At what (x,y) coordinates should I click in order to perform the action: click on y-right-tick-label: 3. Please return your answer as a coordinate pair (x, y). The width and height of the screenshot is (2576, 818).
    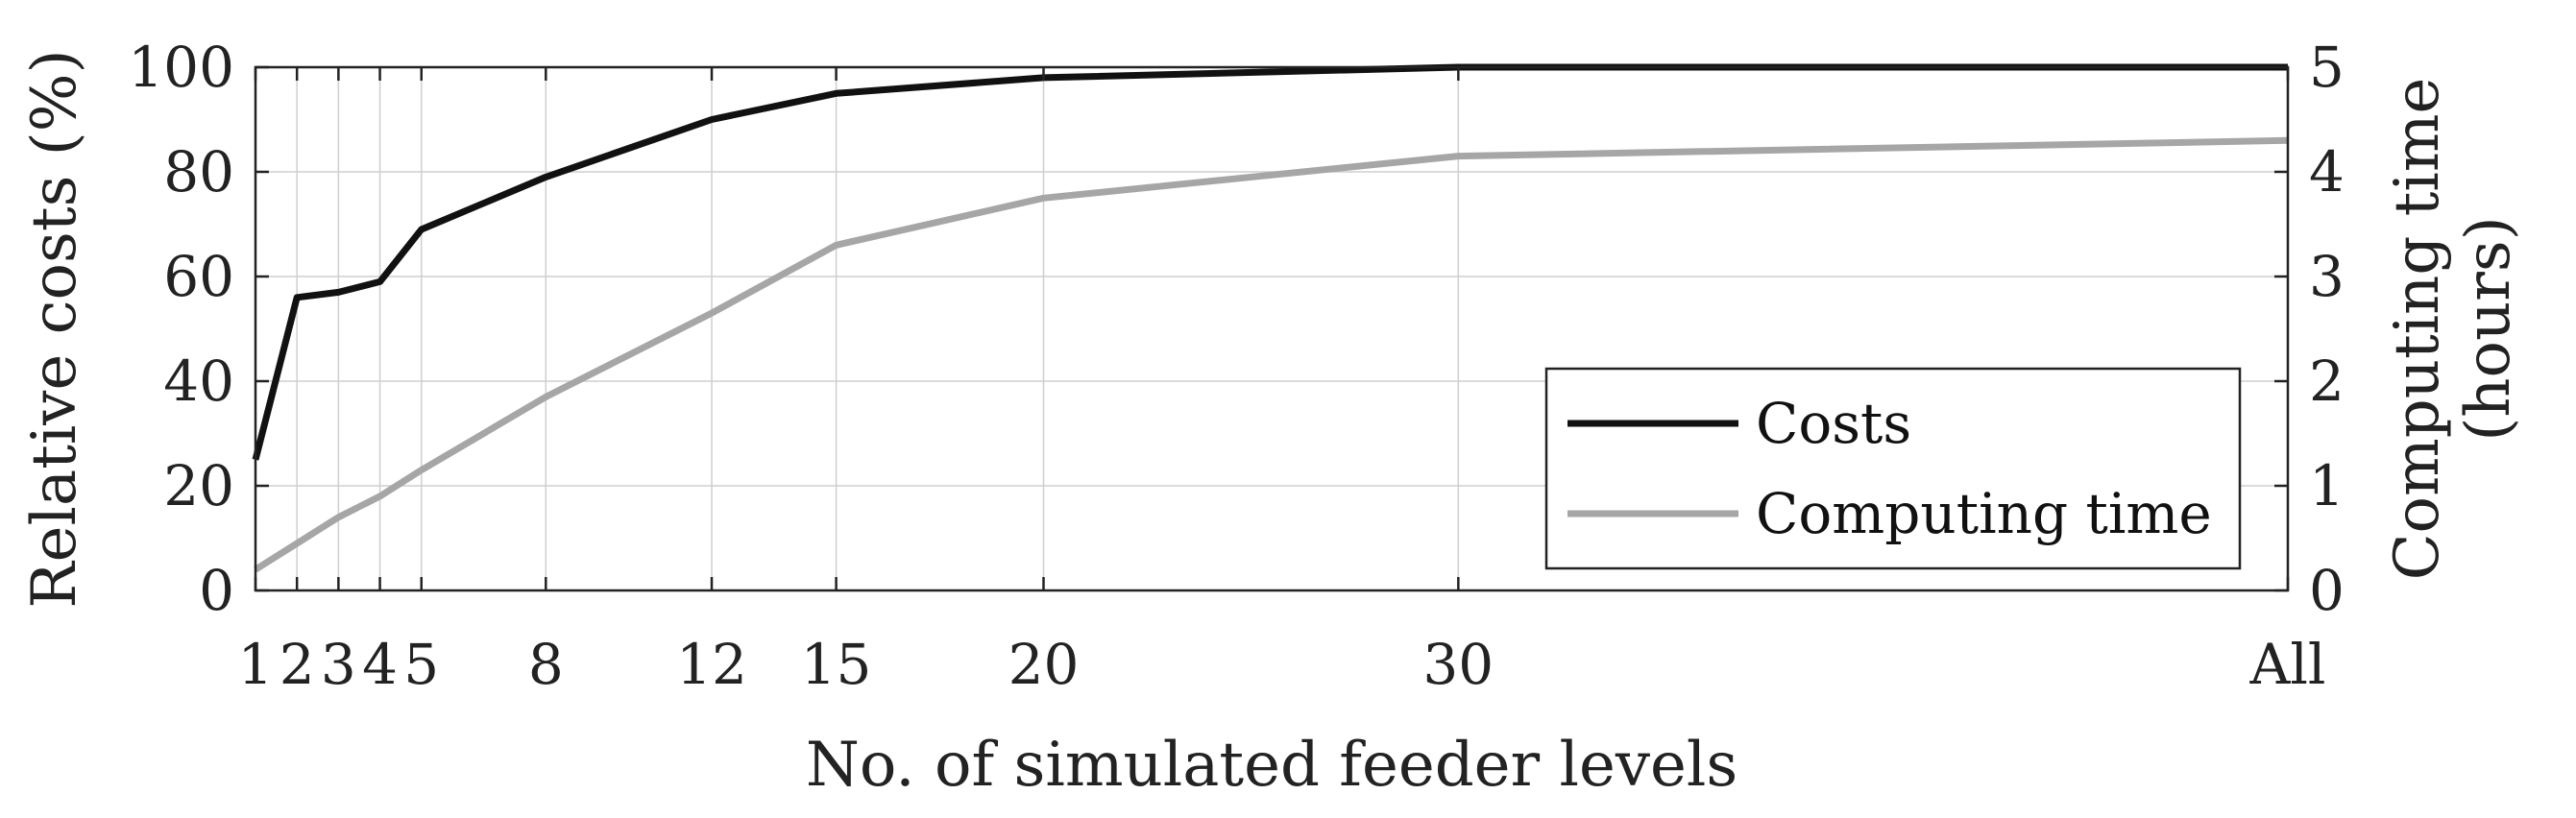
    Looking at the image, I should click on (2327, 276).